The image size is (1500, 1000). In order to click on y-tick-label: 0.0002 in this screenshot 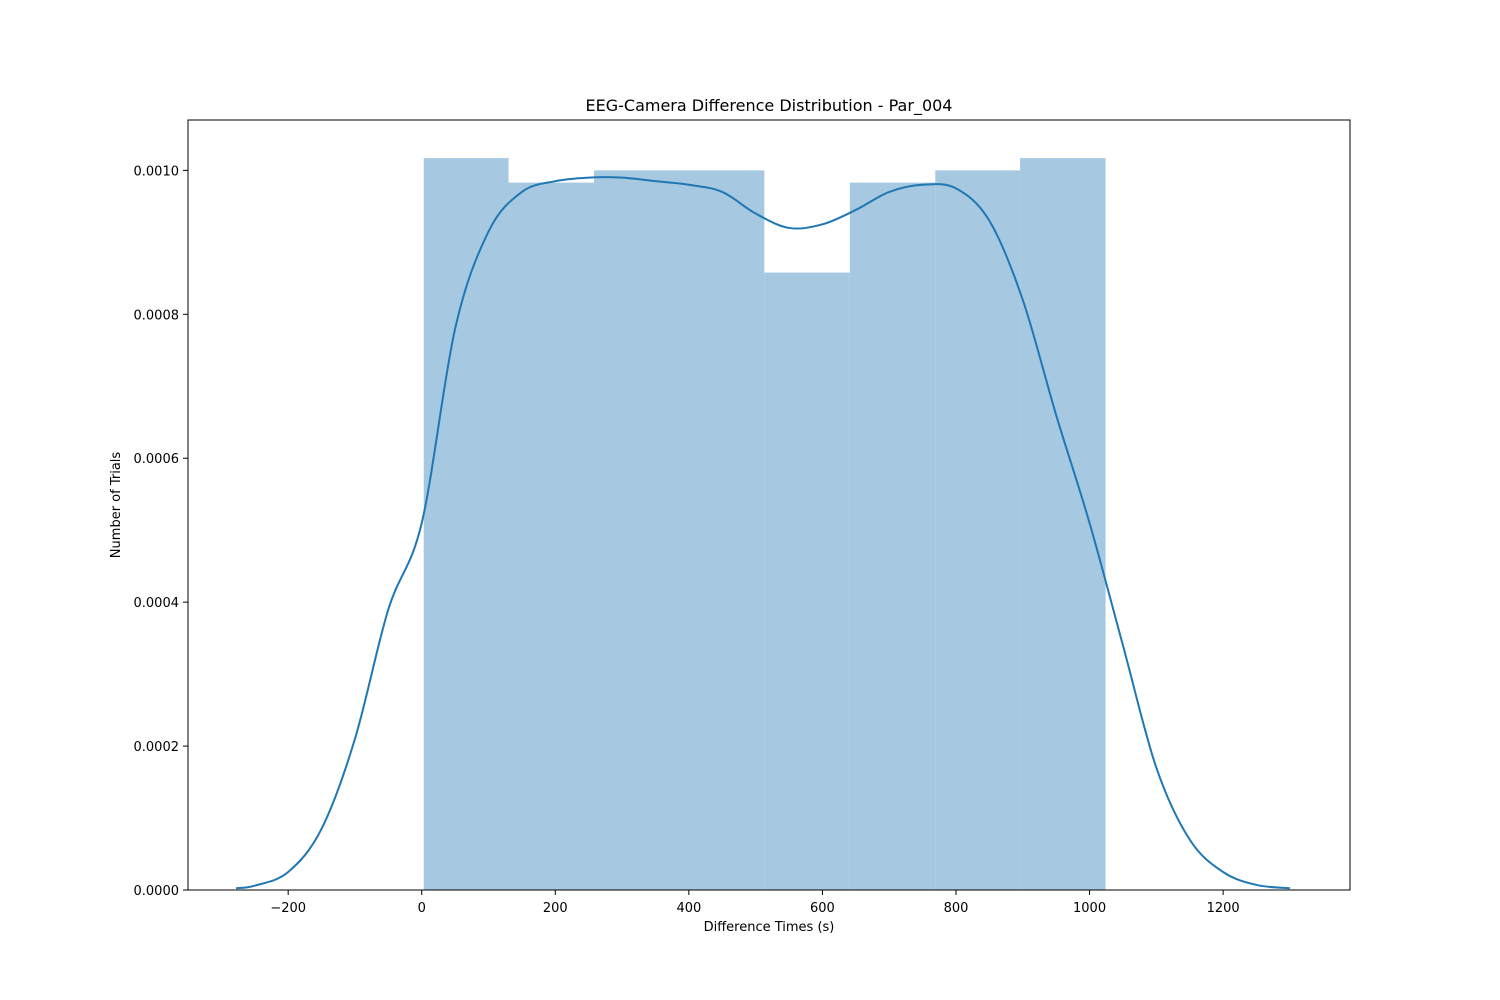, I will do `click(157, 747)`.